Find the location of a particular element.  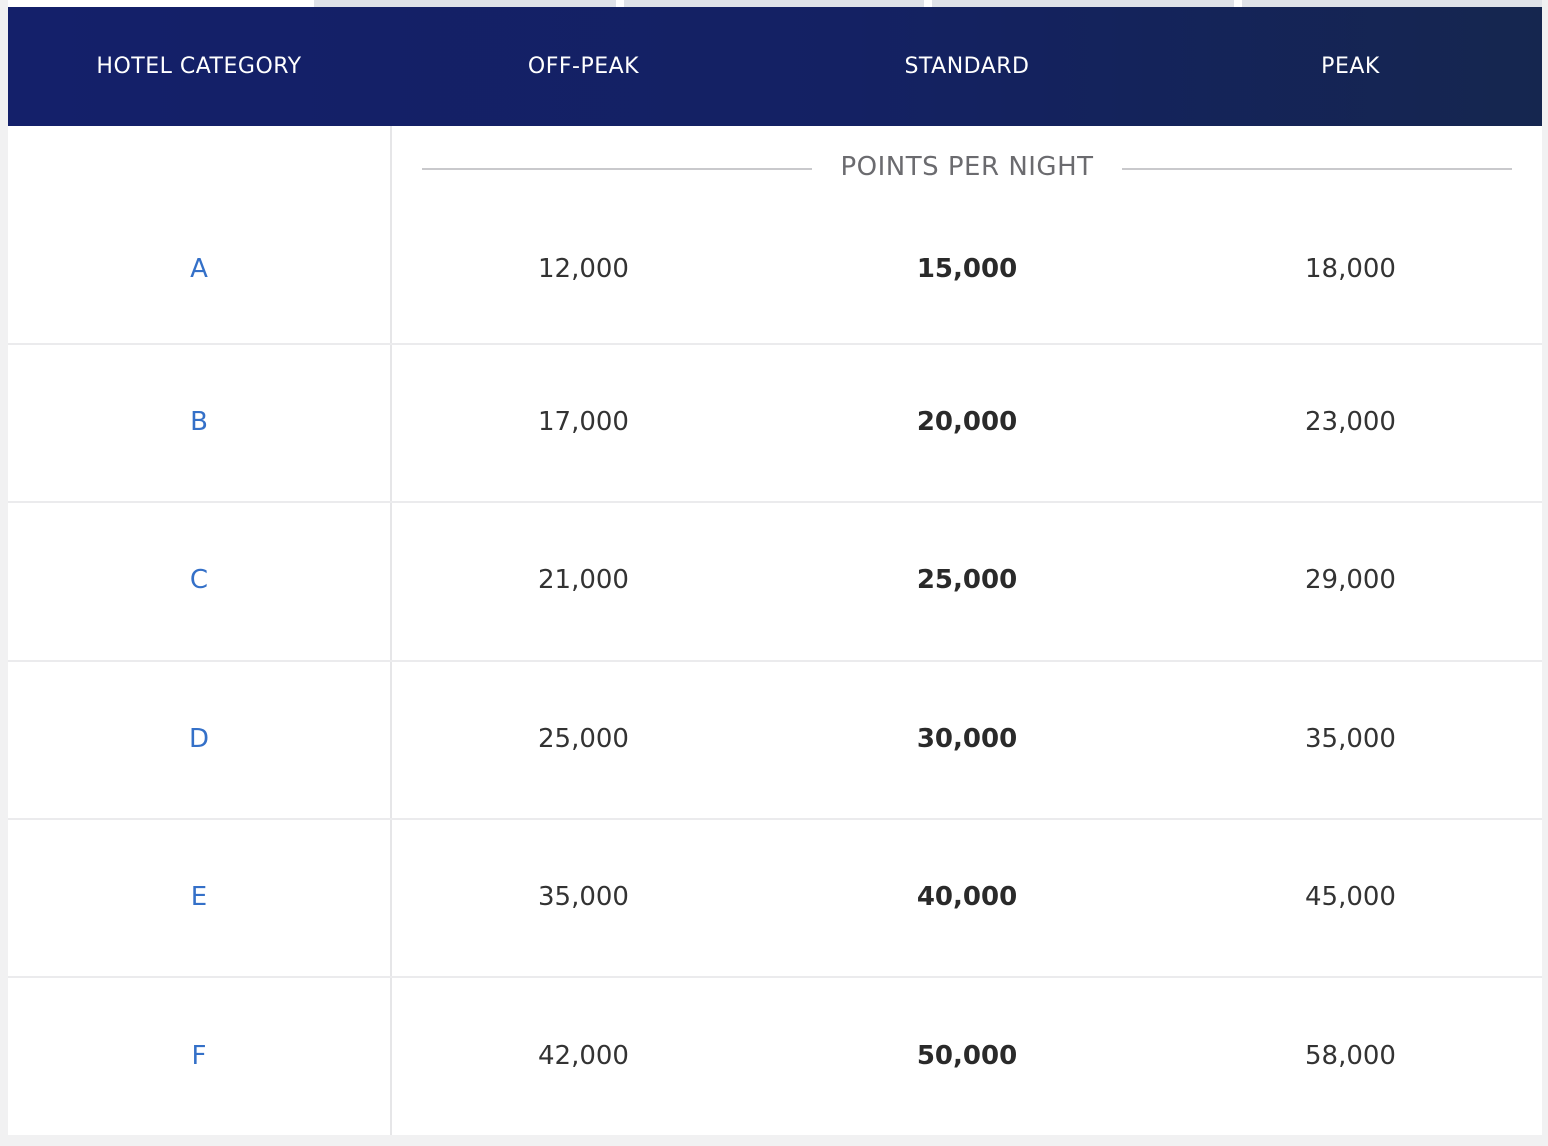

caption-rule-left is located at coordinates (617, 169).